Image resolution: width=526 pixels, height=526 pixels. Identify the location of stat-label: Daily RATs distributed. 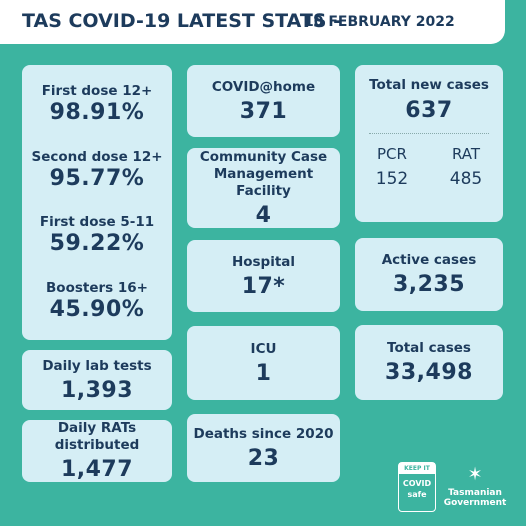
(97, 436).